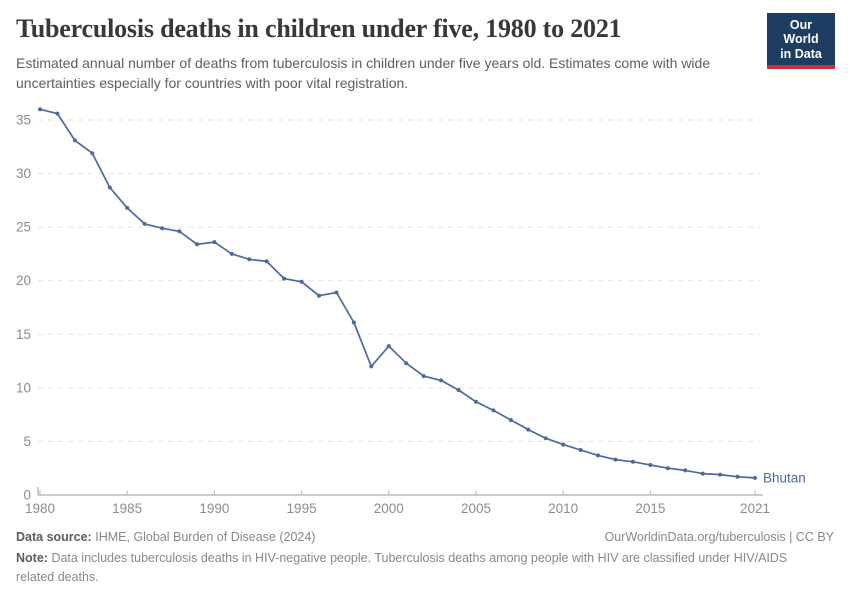  I want to click on y-tick-label: 0, so click(27, 495).